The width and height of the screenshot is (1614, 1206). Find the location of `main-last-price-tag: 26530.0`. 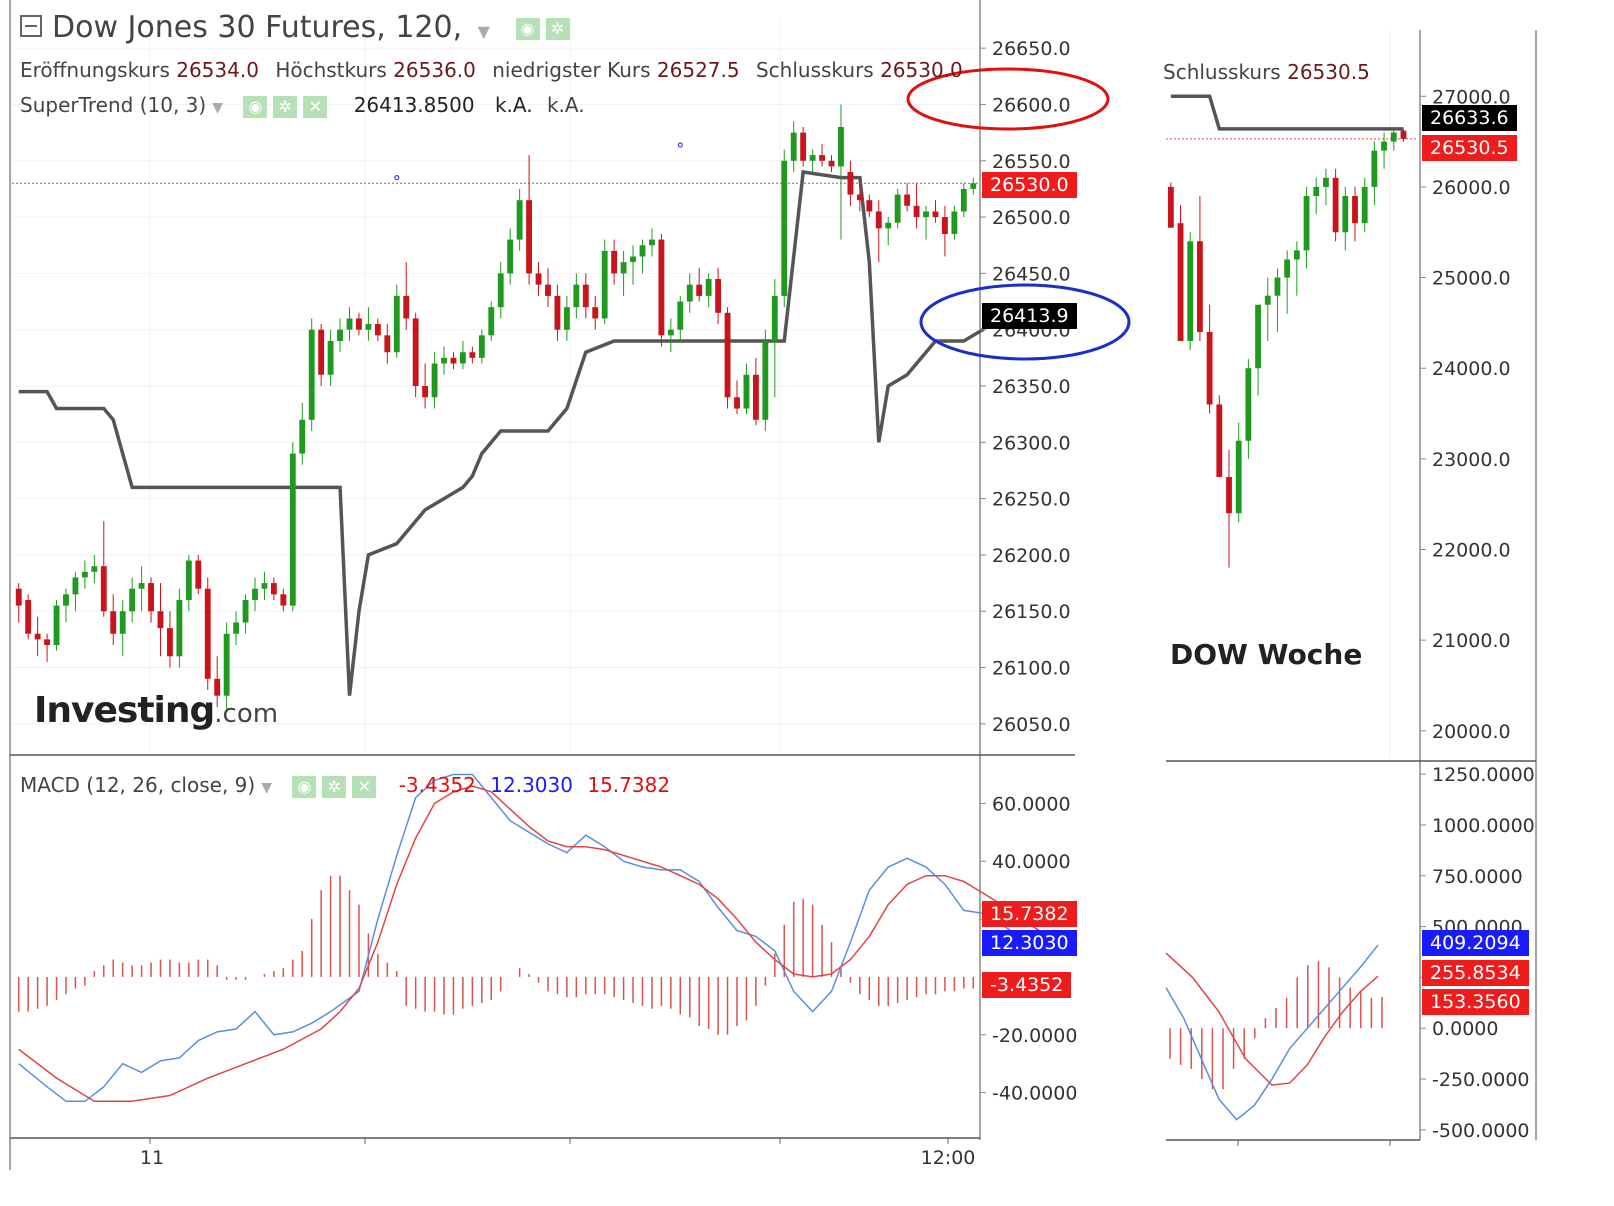

main-last-price-tag: 26530.0 is located at coordinates (1029, 185).